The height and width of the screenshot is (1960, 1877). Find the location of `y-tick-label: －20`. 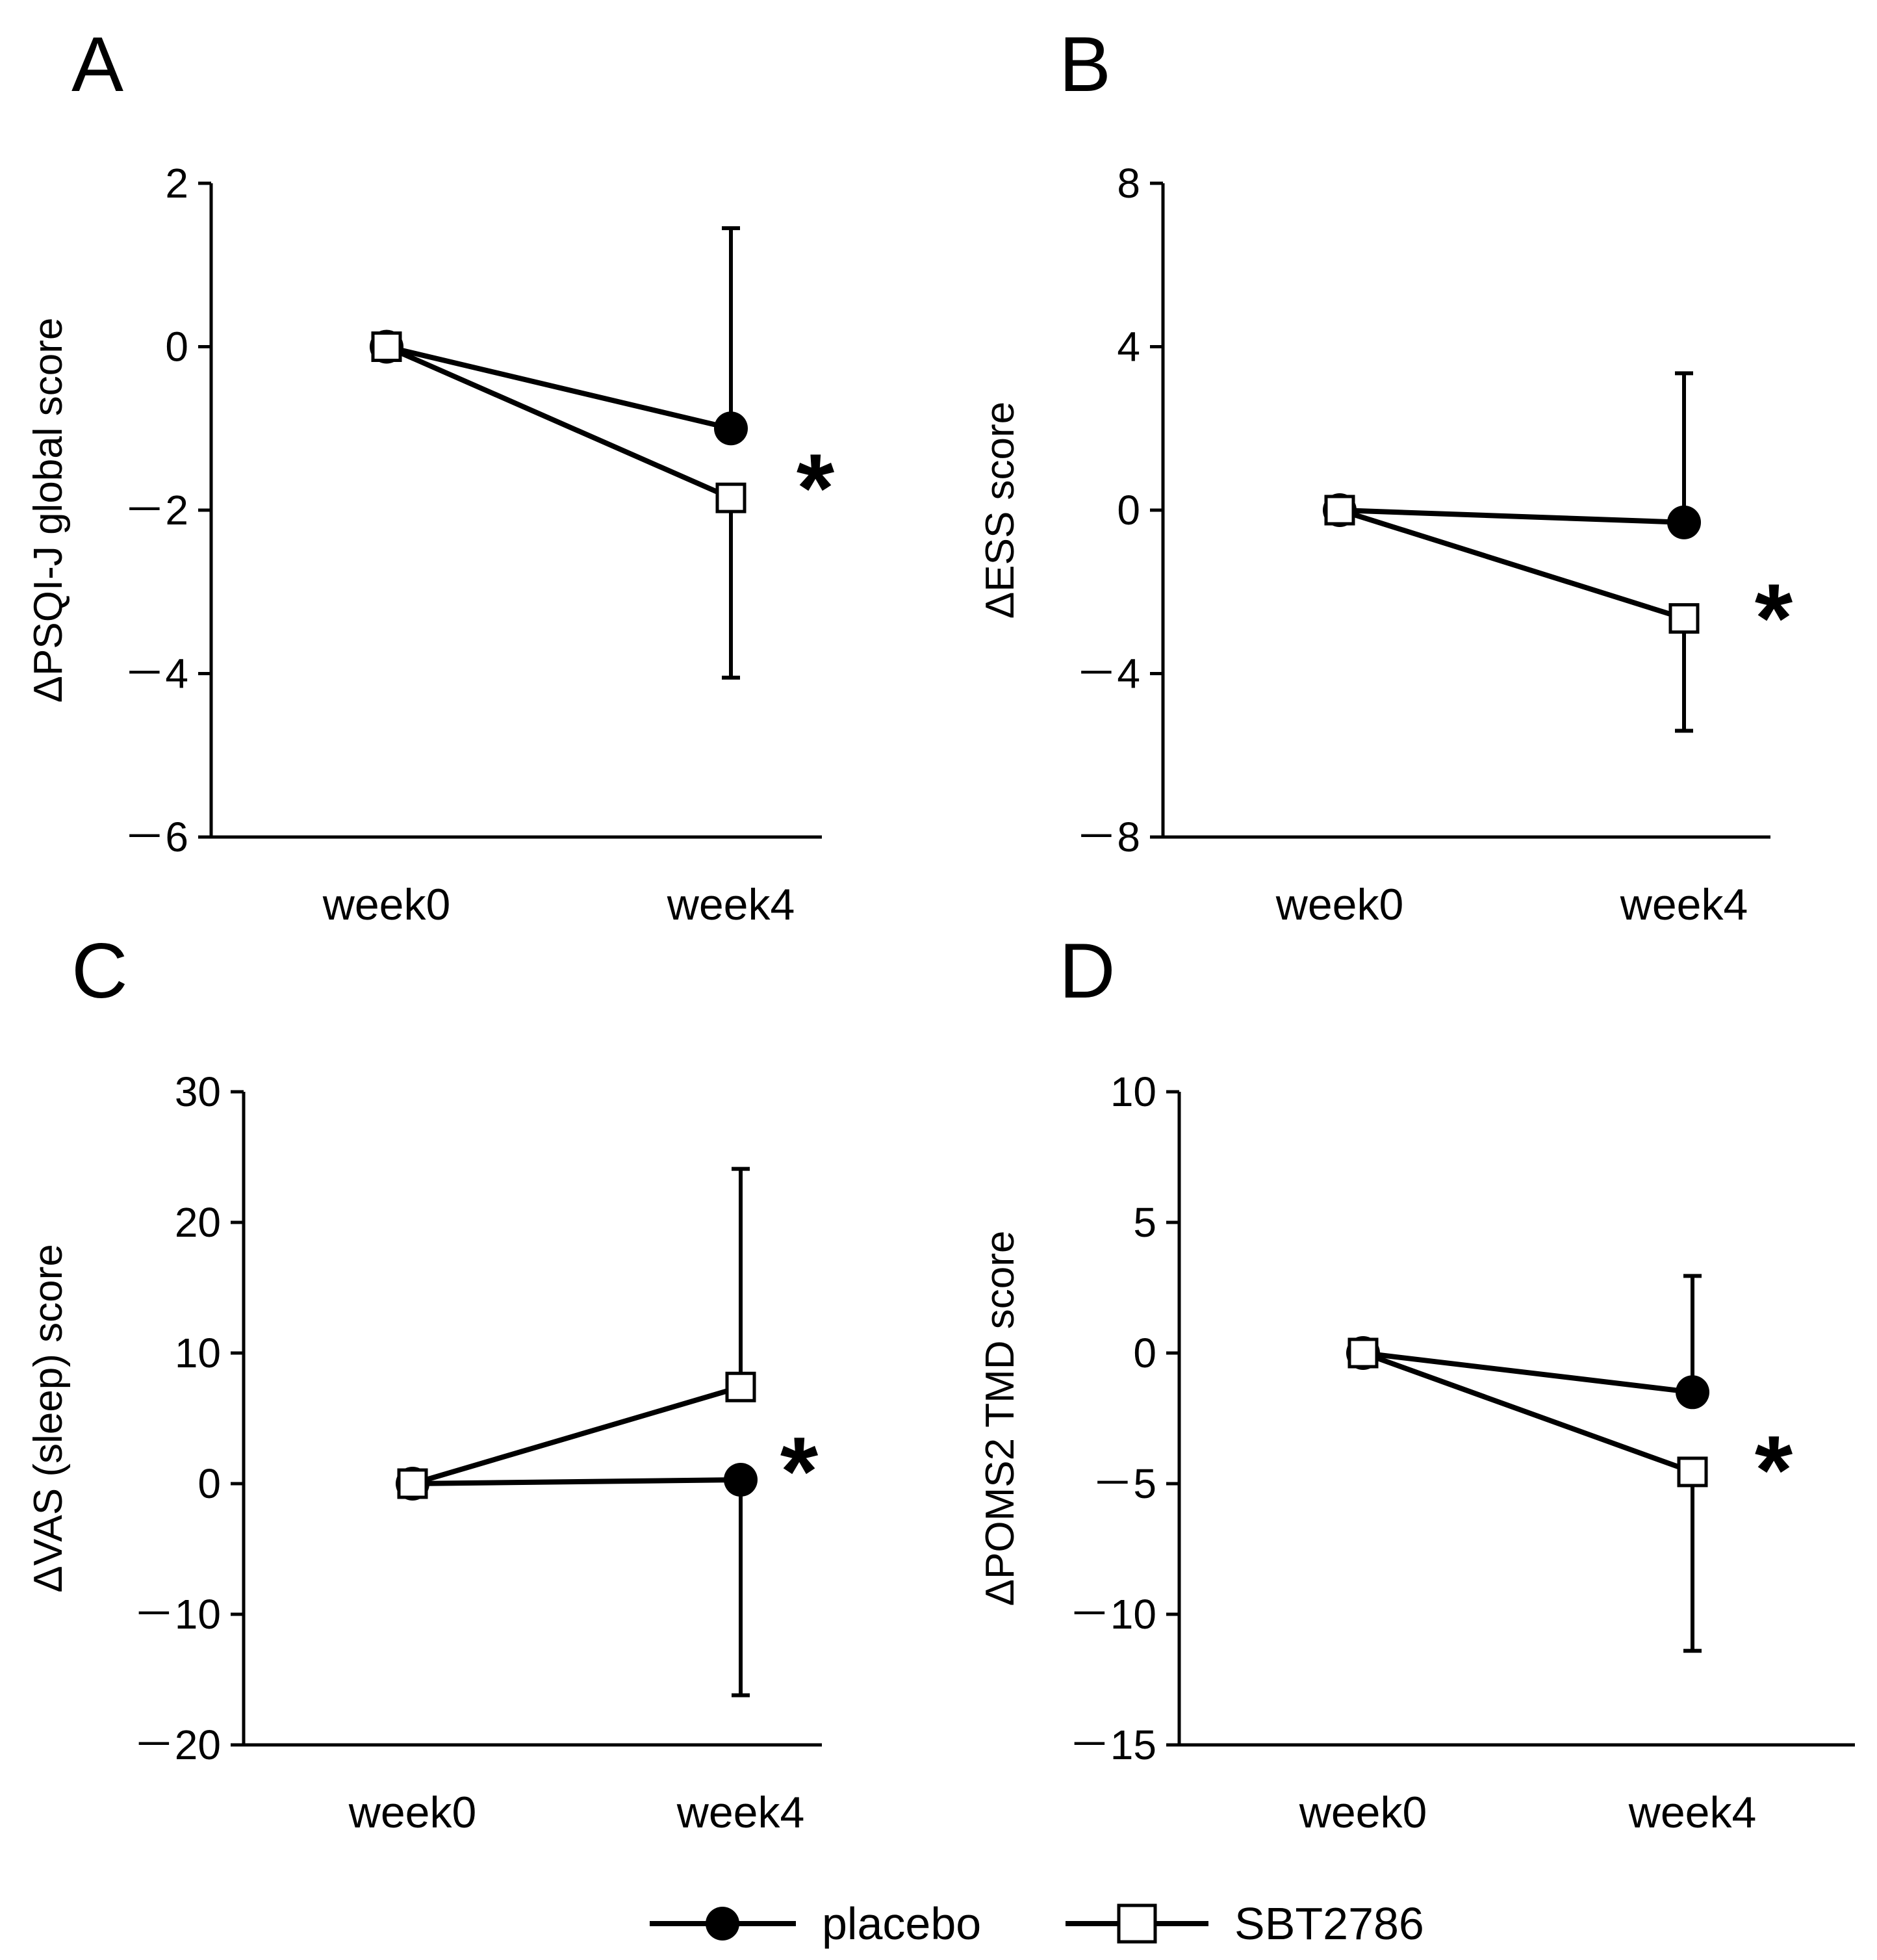

y-tick-label: －20 is located at coordinates (177, 1744).